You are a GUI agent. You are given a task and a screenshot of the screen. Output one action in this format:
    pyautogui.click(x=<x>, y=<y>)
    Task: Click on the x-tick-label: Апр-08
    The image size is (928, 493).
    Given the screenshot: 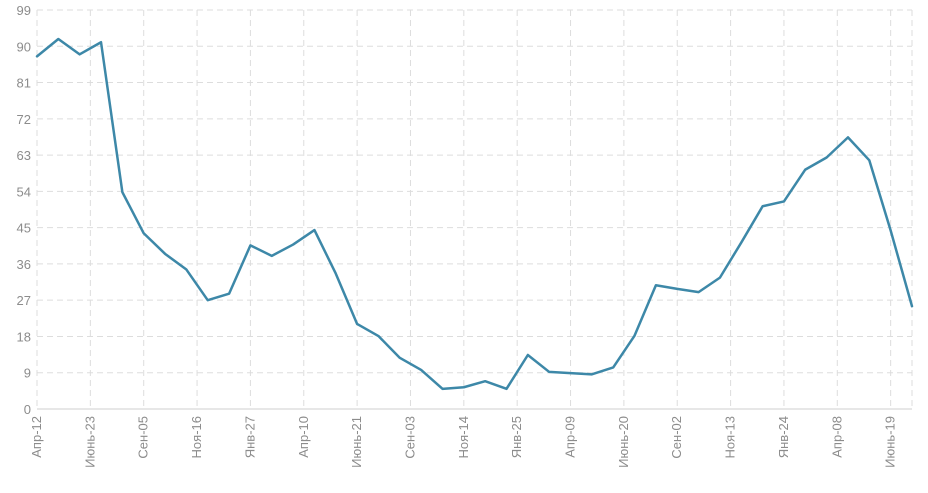 What is the action you would take?
    pyautogui.click(x=836, y=437)
    